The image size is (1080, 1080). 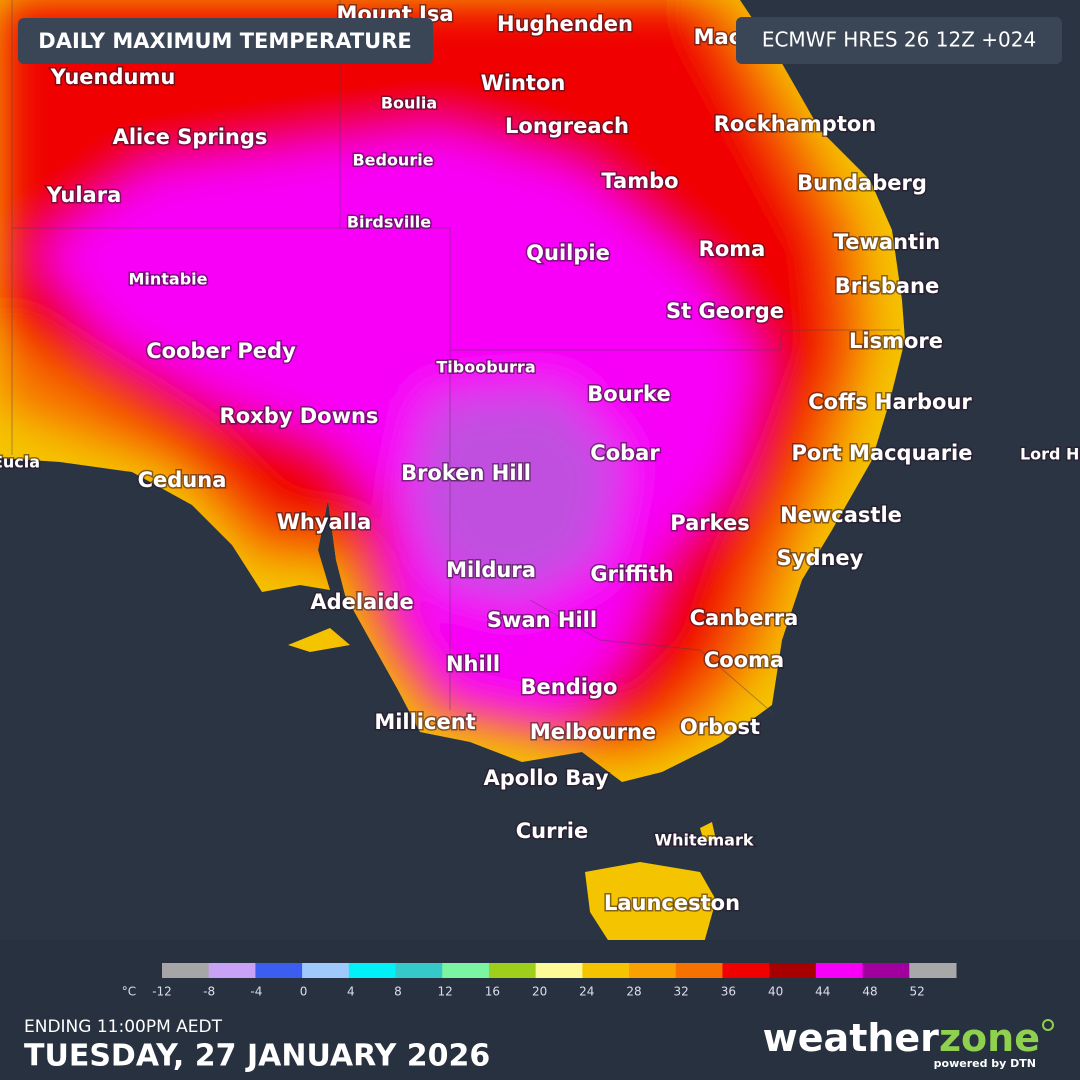 I want to click on brand: weatherzone, so click(x=901, y=1038).